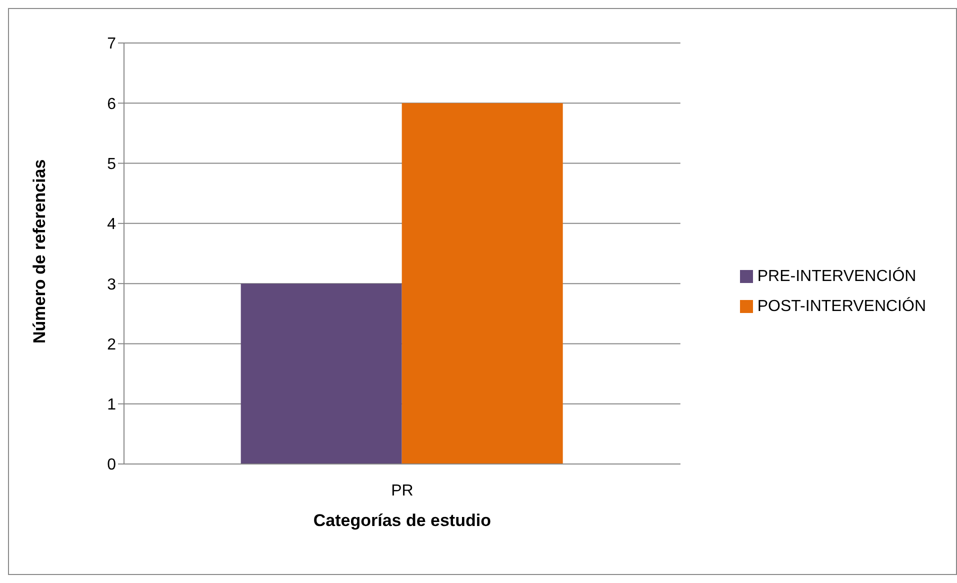  Describe the element at coordinates (111, 405) in the screenshot. I see `y-tick-label: 1` at that location.